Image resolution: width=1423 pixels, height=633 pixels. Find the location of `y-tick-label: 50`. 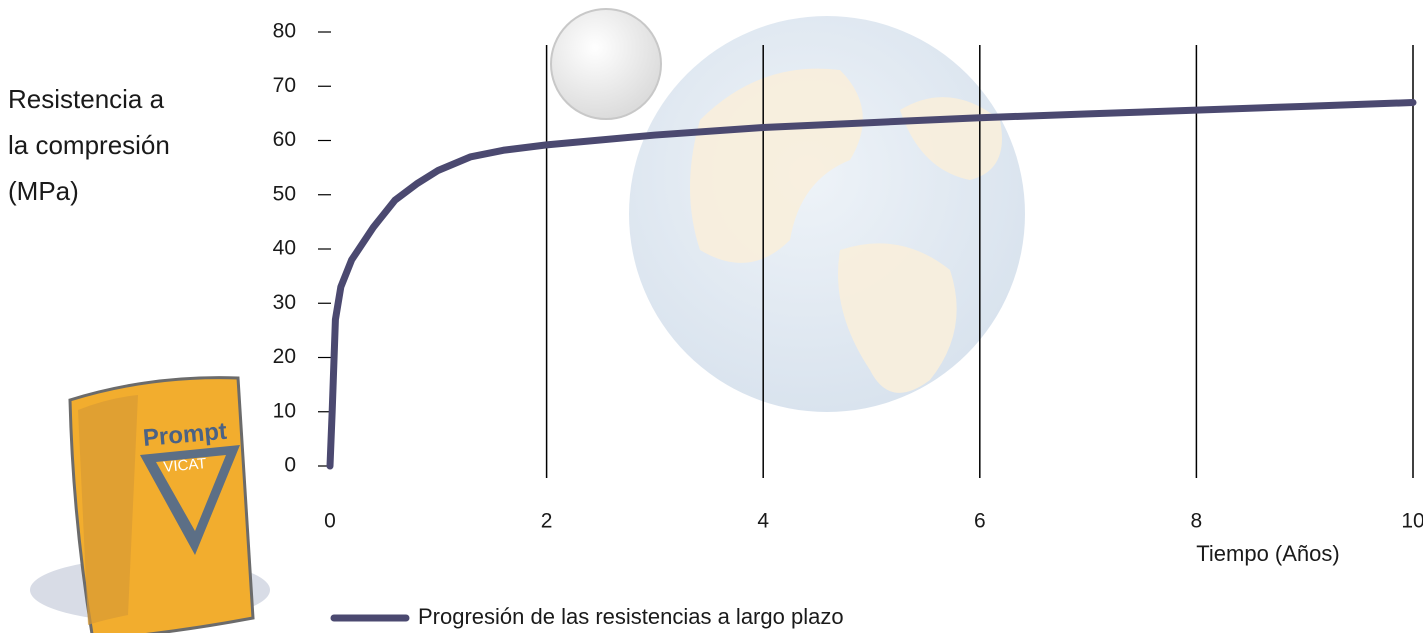

y-tick-label: 50 is located at coordinates (284, 193).